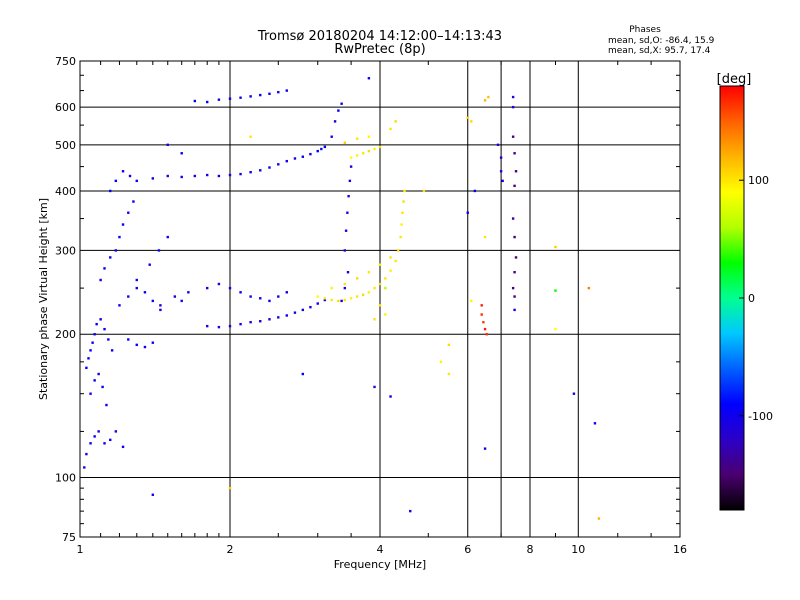 Image resolution: width=800 pixels, height=600 pixels. What do you see at coordinates (65, 334) in the screenshot?
I see `y-tick-label: 200` at bounding box center [65, 334].